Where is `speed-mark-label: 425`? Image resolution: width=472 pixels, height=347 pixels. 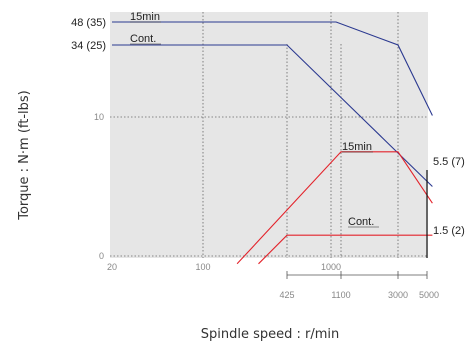
speed-mark-label: 425 is located at coordinates (286, 295).